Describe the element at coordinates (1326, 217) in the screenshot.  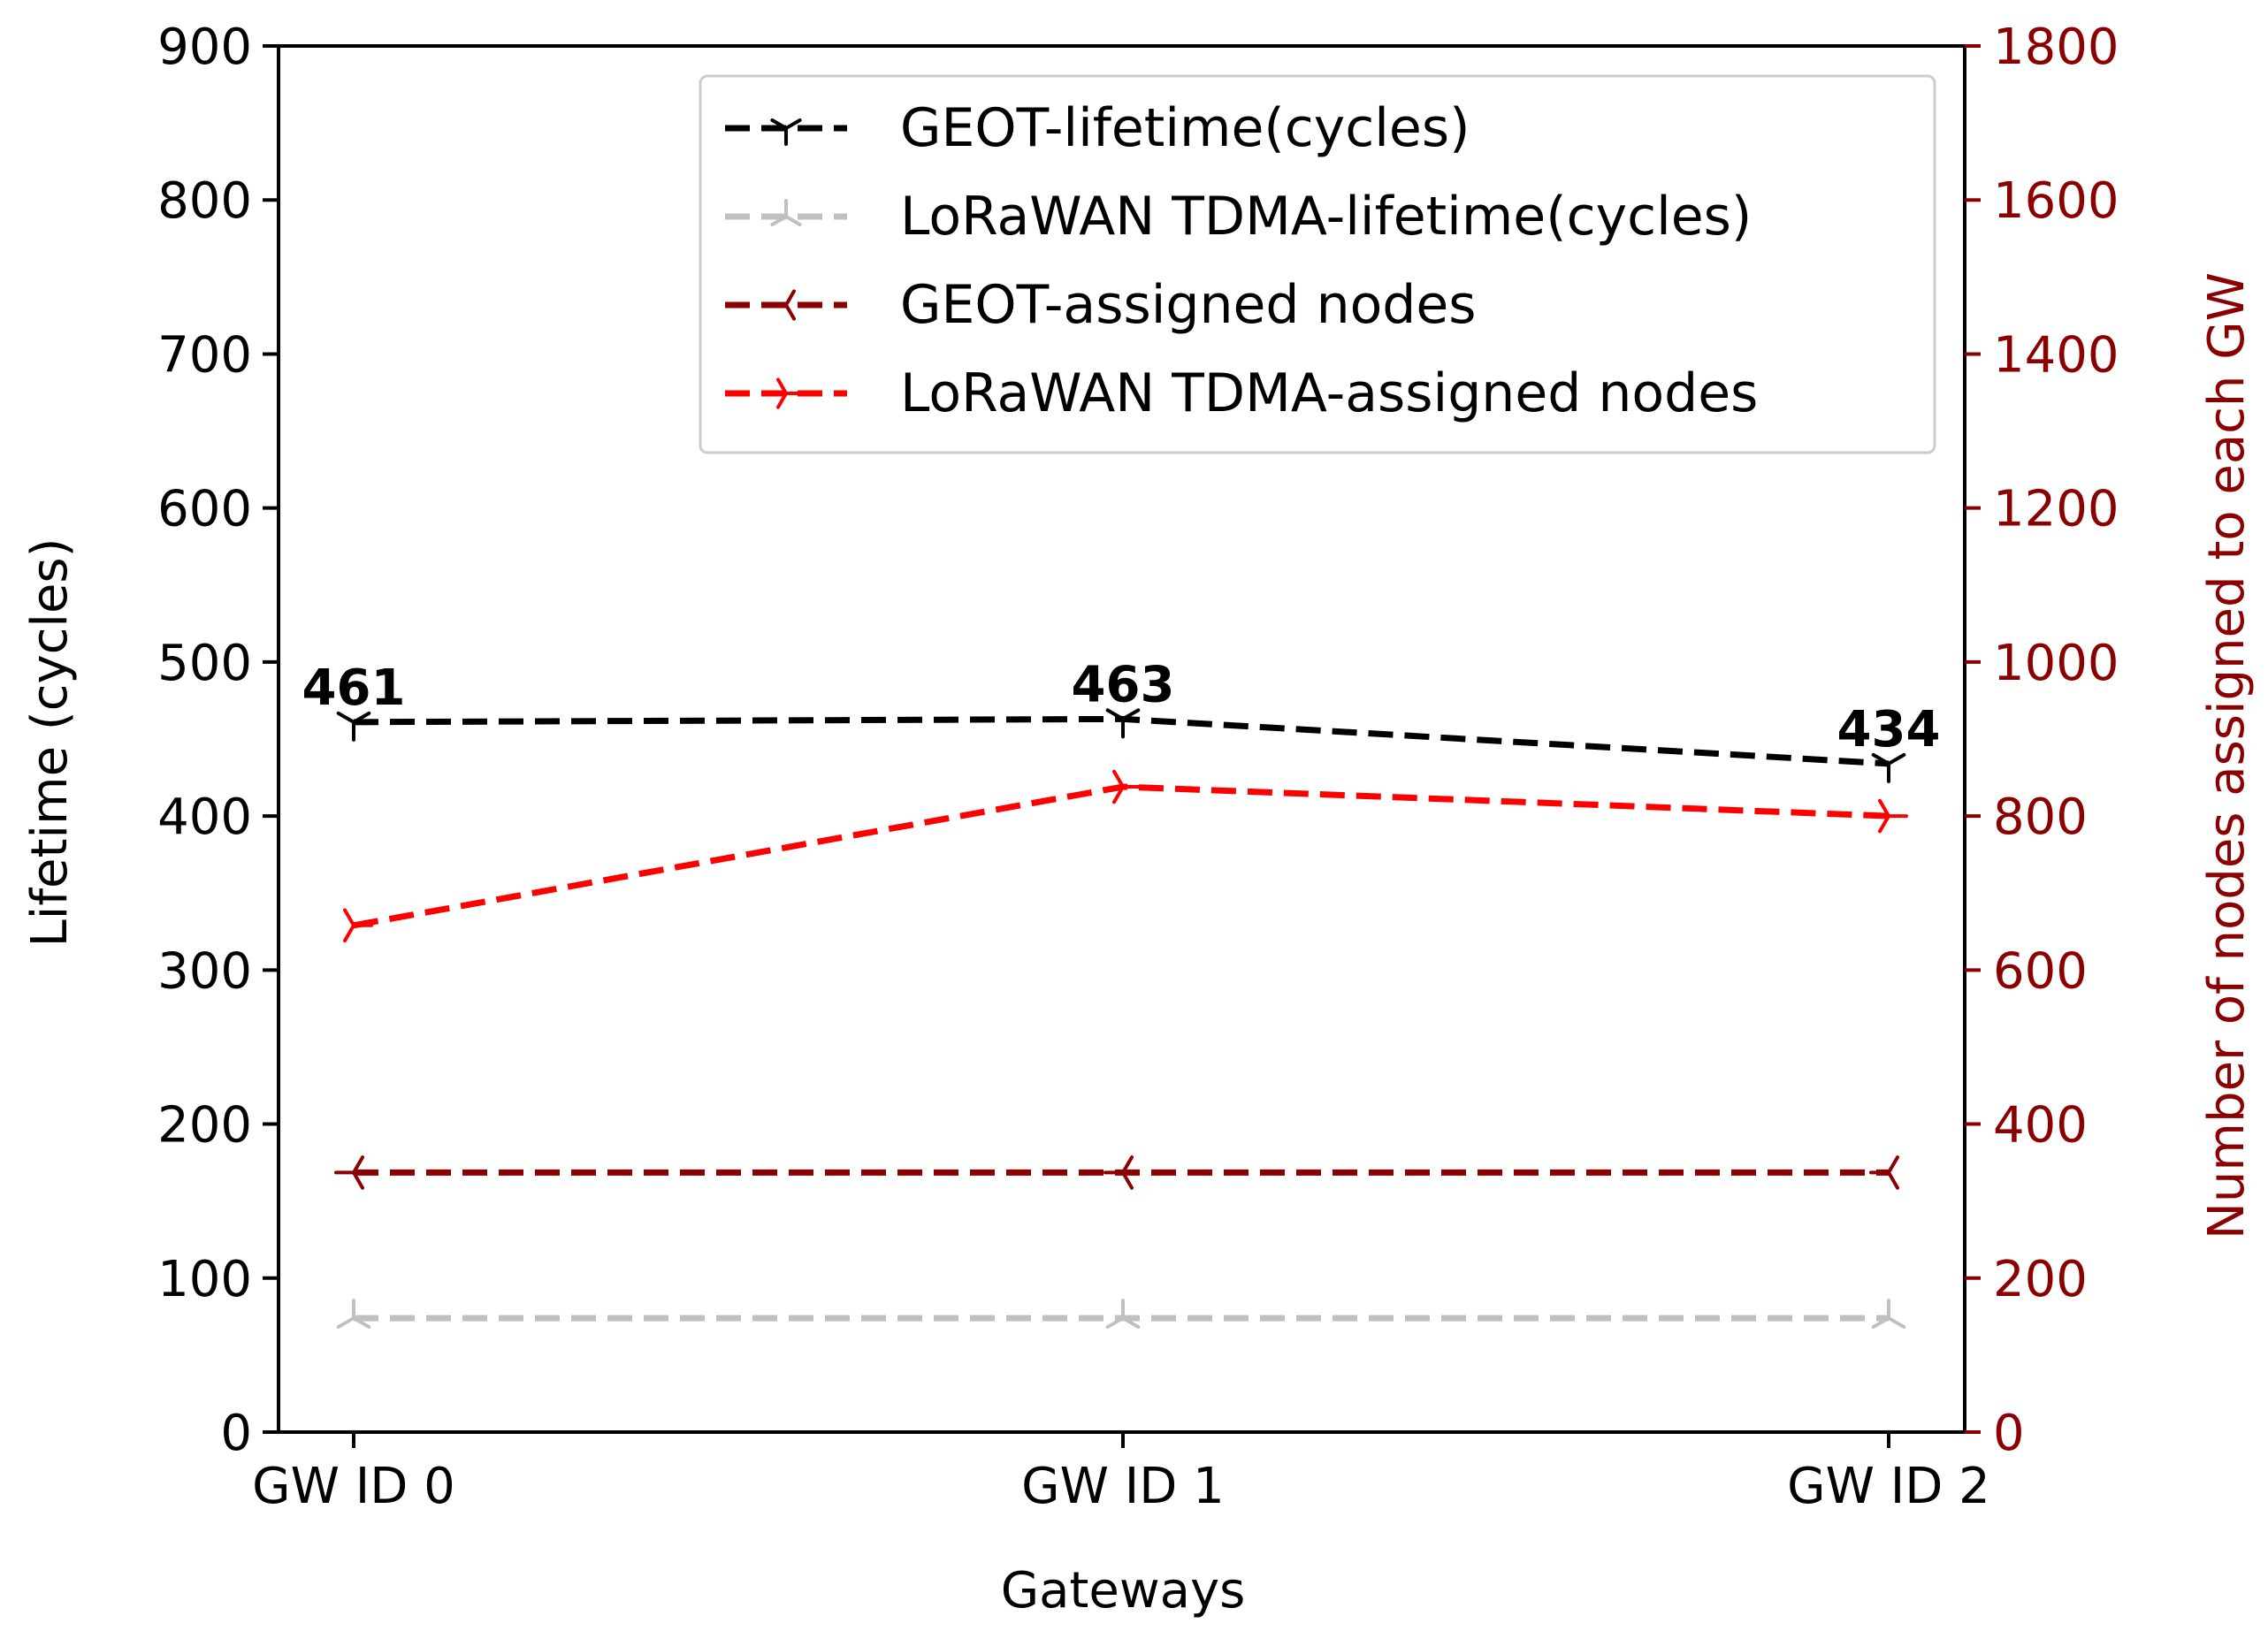
I see `legend-label: LoRaWAN TDMA-lifetime(cycles)` at that location.